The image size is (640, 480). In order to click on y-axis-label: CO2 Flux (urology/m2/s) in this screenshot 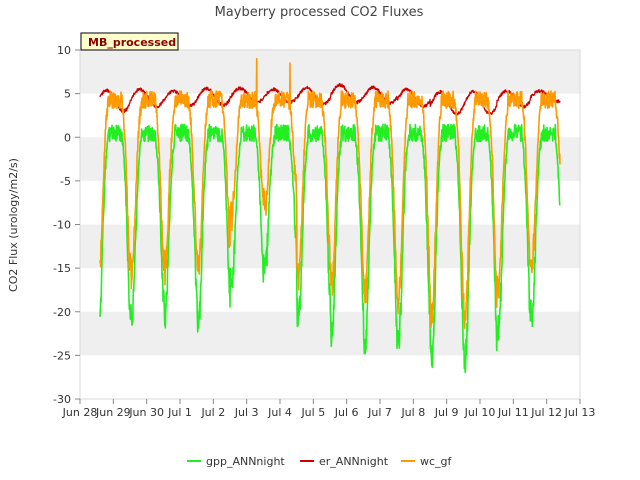, I will do `click(13, 225)`.